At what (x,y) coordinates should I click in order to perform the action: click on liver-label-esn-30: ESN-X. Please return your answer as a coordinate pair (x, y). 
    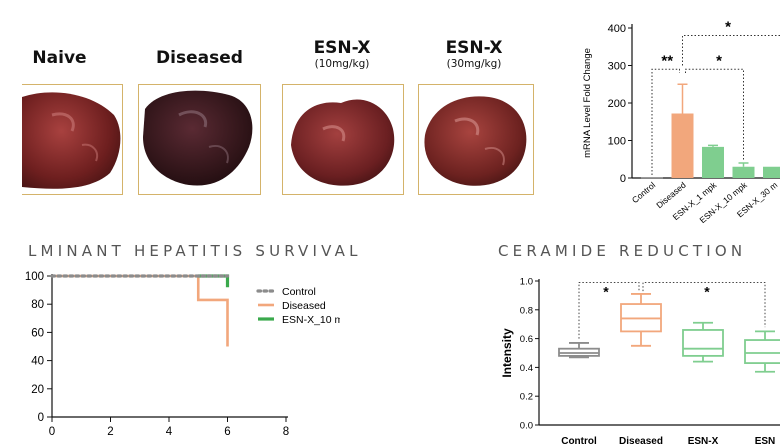
    Looking at the image, I should click on (474, 48).